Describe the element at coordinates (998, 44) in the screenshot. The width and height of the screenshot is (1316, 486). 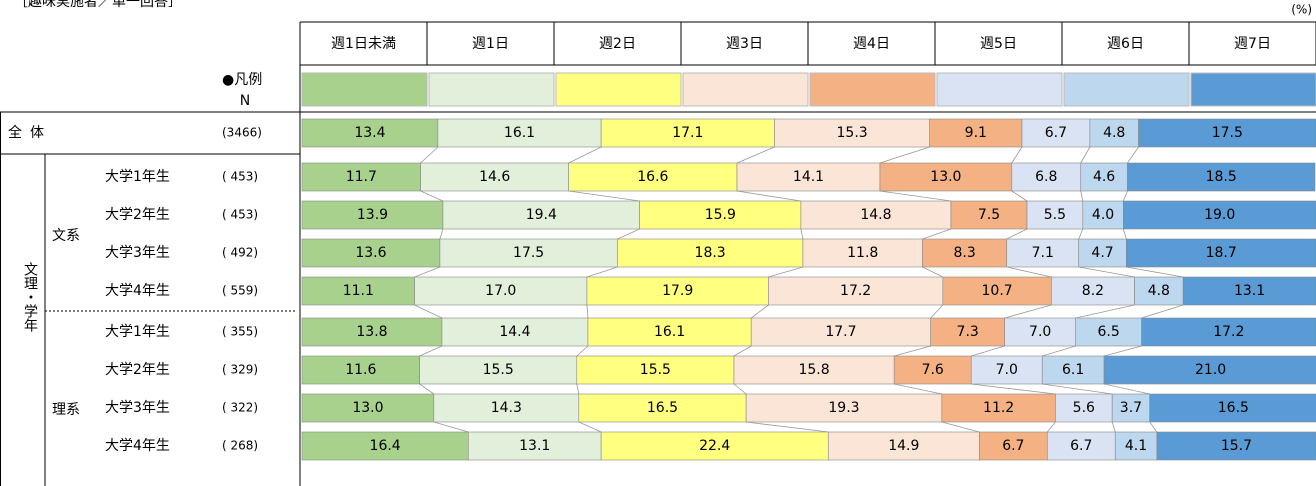
I see `legend-entry: 週5日` at that location.